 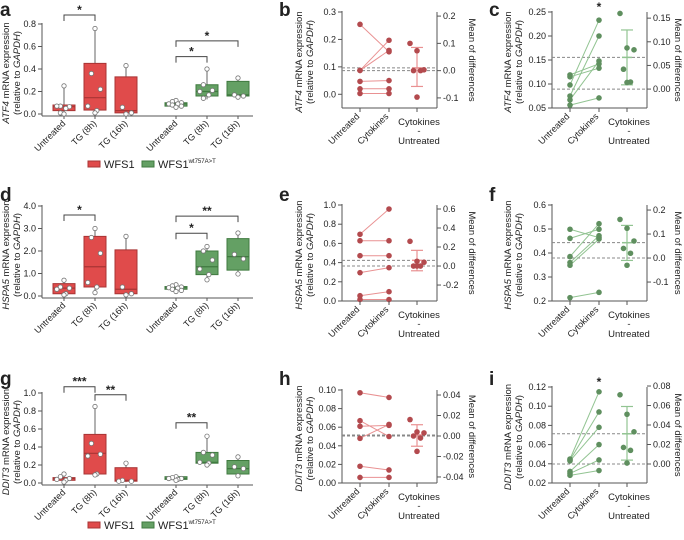 What do you see at coordinates (451, 285) in the screenshot?
I see `right-y-tick-label: -0.2` at bounding box center [451, 285].